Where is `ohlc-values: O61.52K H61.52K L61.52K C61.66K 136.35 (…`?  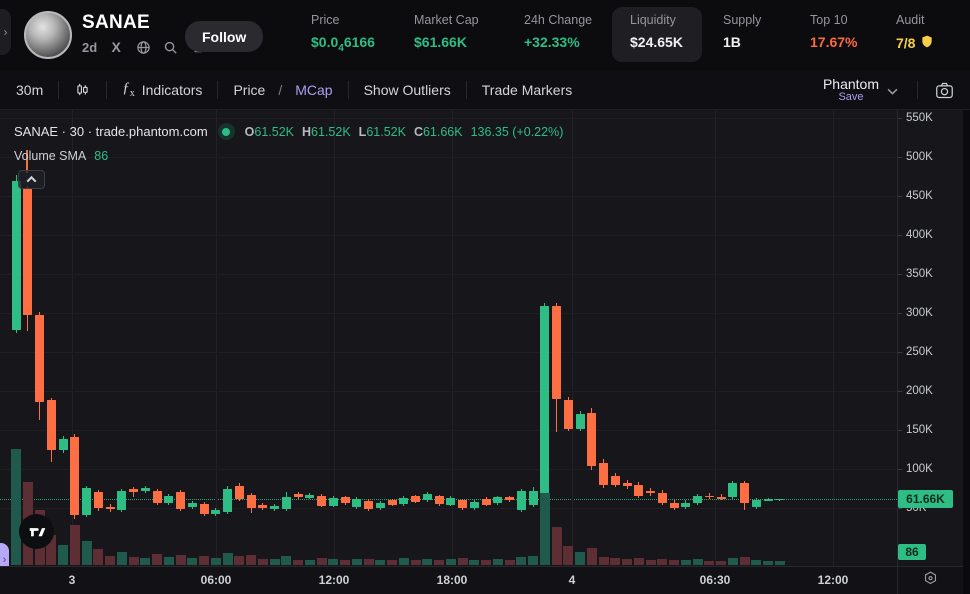 ohlc-values: O61.52K H61.52K L61.52K C61.66K 136.35 (… is located at coordinates (404, 131).